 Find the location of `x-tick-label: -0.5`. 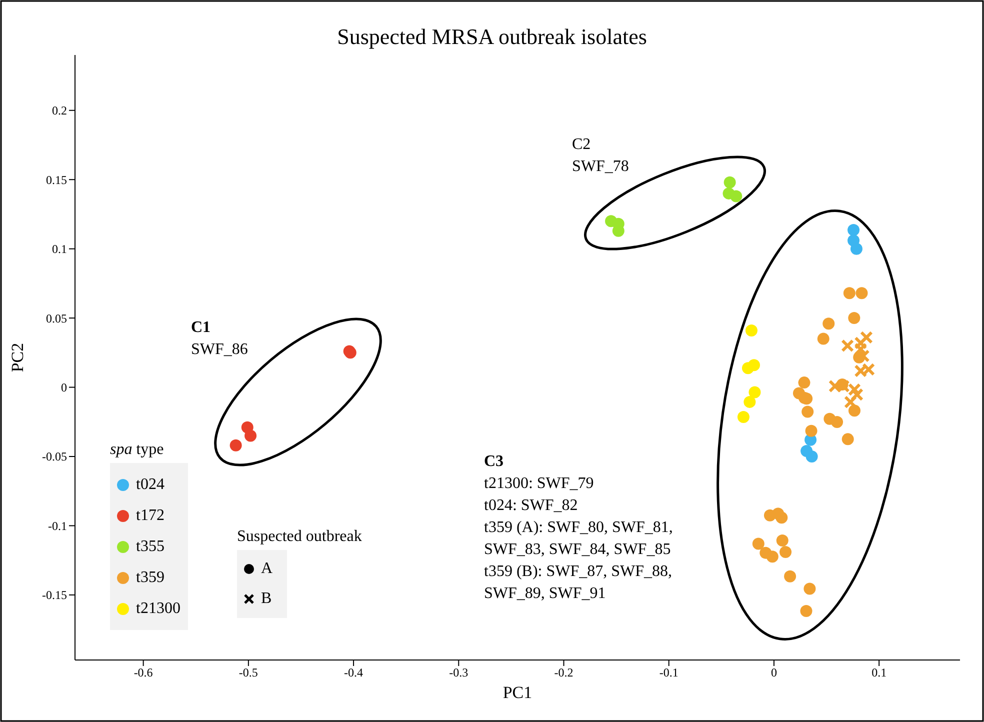

x-tick-label: -0.5 is located at coordinates (248, 673).